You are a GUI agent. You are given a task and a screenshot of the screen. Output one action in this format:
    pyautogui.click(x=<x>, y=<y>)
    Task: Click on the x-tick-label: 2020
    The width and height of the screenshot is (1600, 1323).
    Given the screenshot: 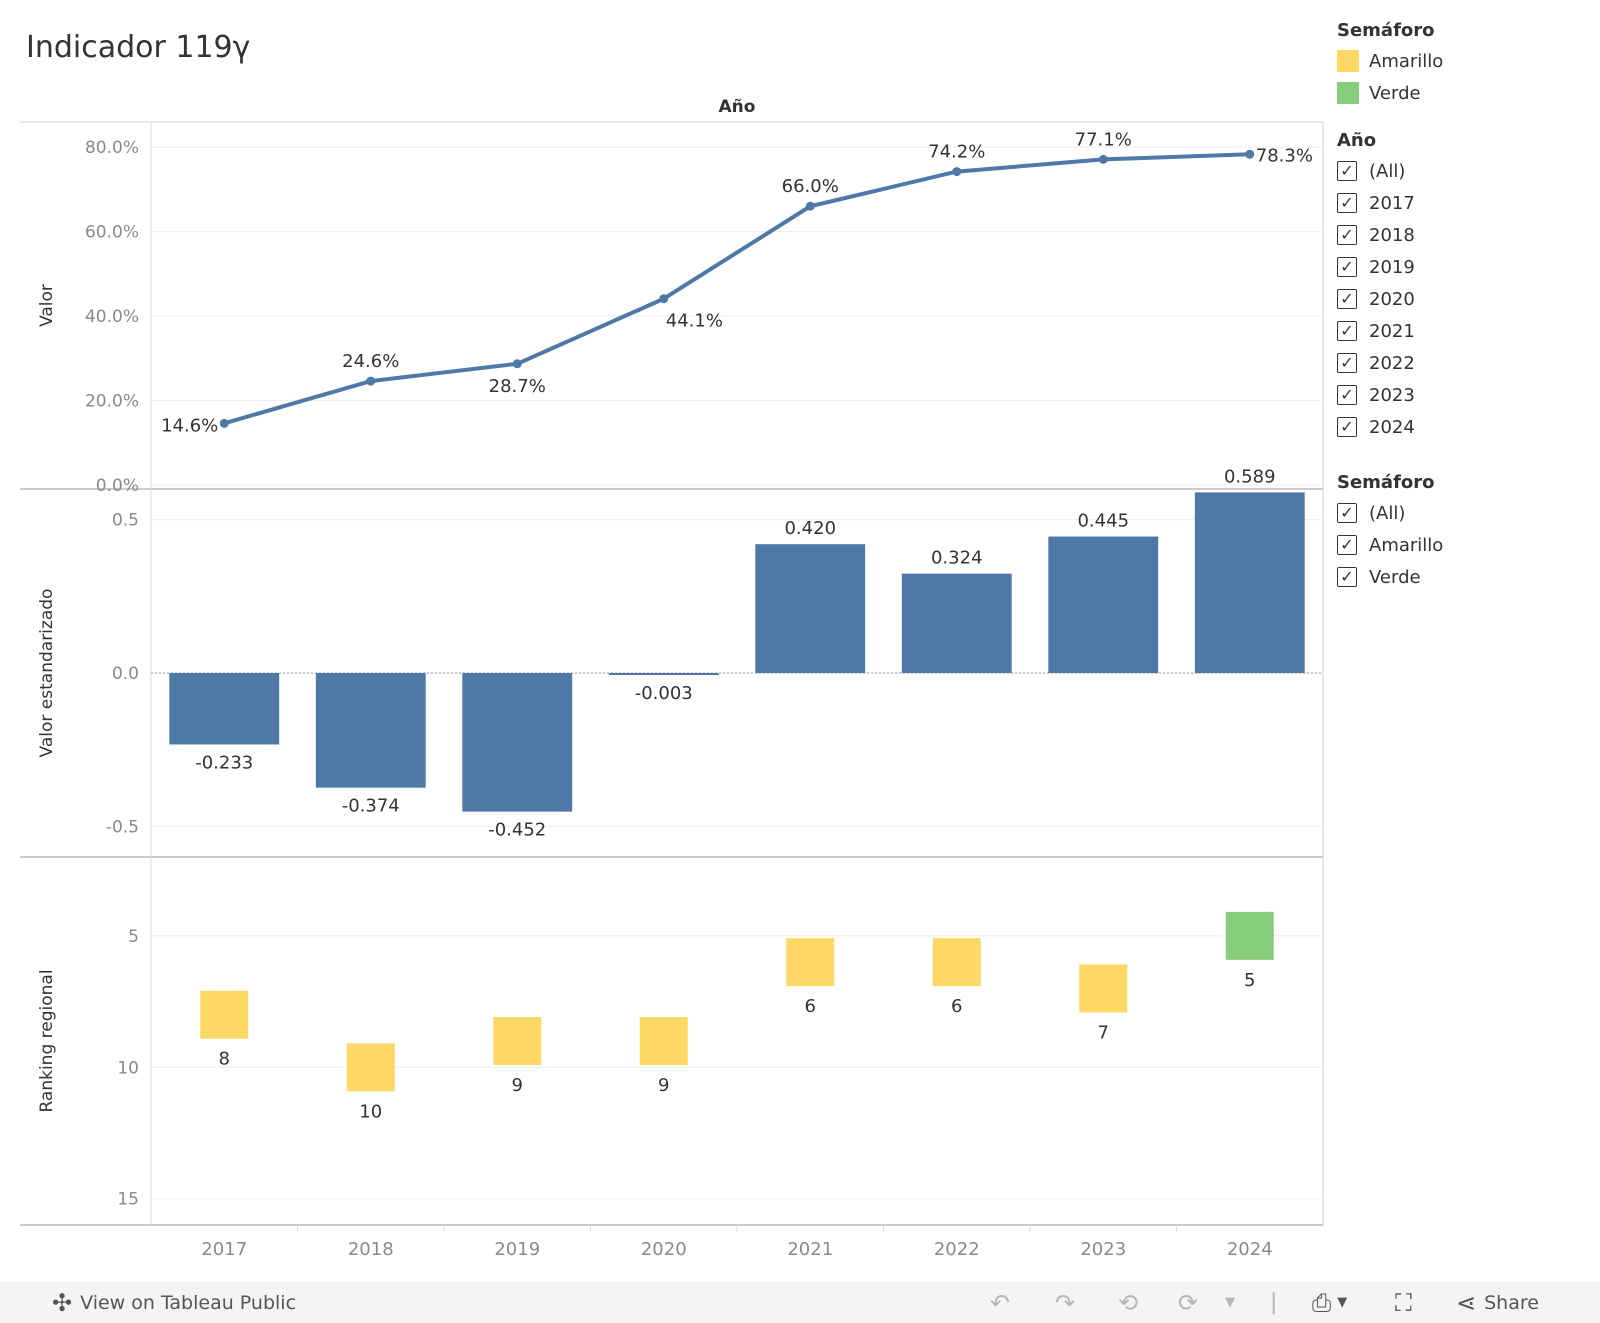 What is the action you would take?
    pyautogui.click(x=664, y=1249)
    